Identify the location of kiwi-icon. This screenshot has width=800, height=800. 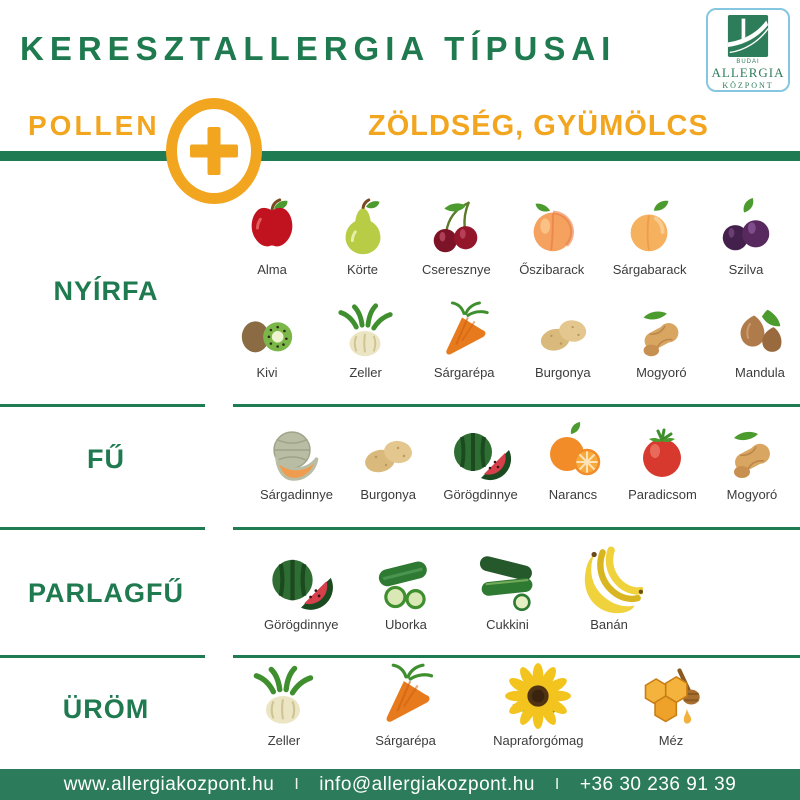
(267, 331).